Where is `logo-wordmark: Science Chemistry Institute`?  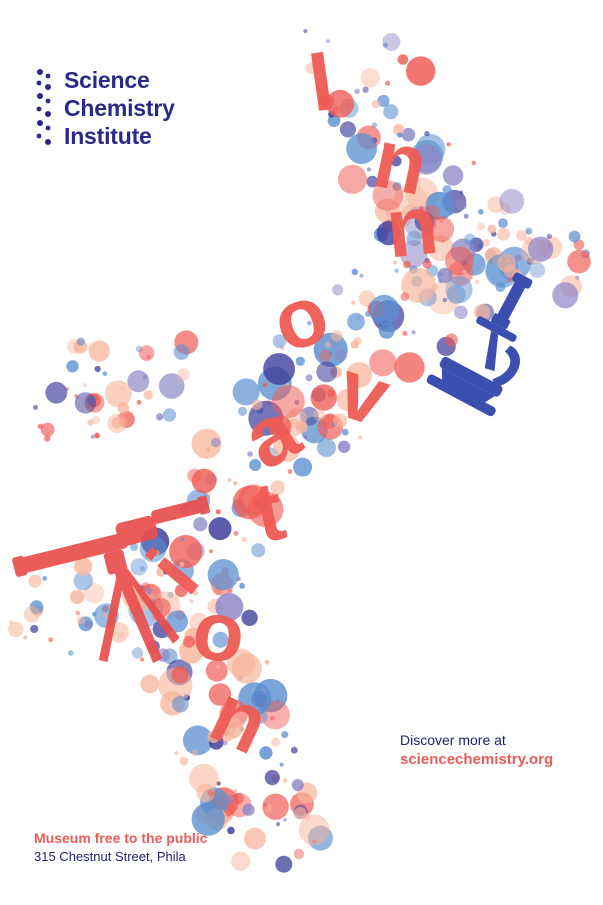
logo-wordmark: Science Chemistry Institute is located at coordinates (119, 108).